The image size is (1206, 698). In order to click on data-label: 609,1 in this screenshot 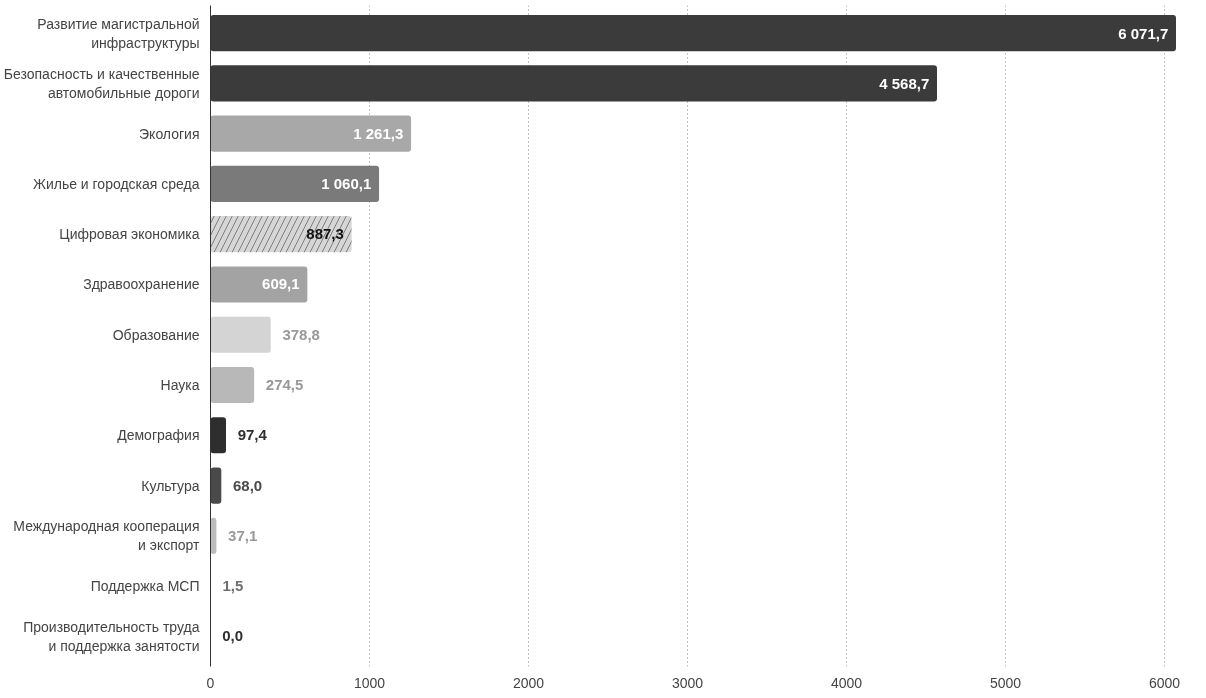, I will do `click(281, 284)`.